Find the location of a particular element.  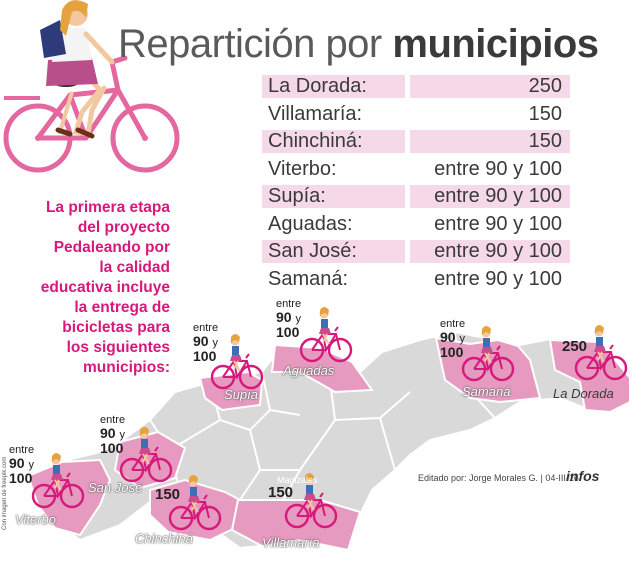

table-row: Villamaría: 150 is located at coordinates (416, 115).